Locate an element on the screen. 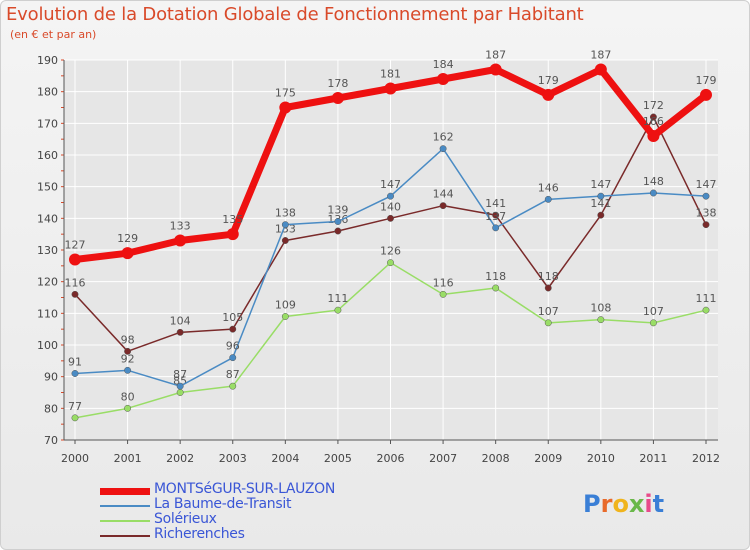  data-label: 137 is located at coordinates (495, 216).